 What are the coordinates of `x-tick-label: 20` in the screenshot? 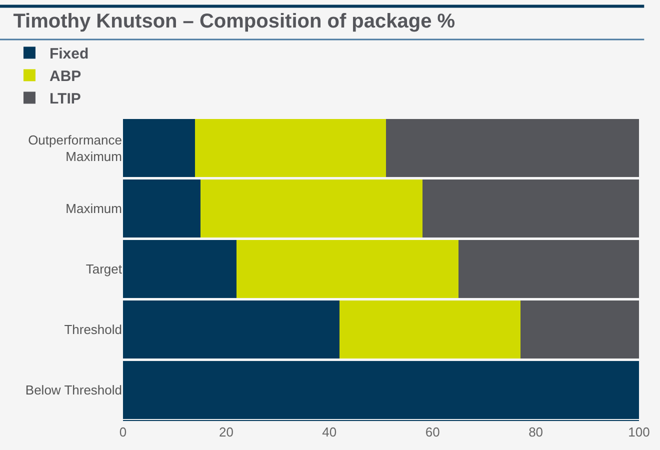 It's located at (226, 432).